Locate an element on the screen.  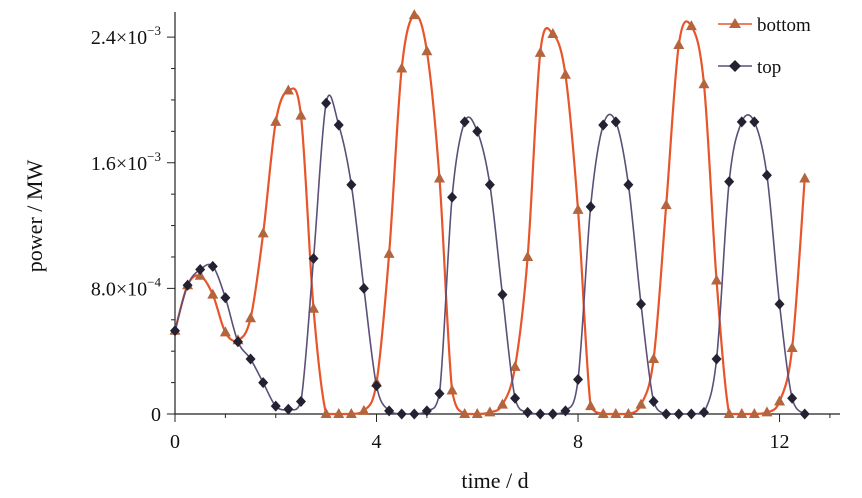
legend-entry-bottom: bottom is located at coordinates (764, 25).